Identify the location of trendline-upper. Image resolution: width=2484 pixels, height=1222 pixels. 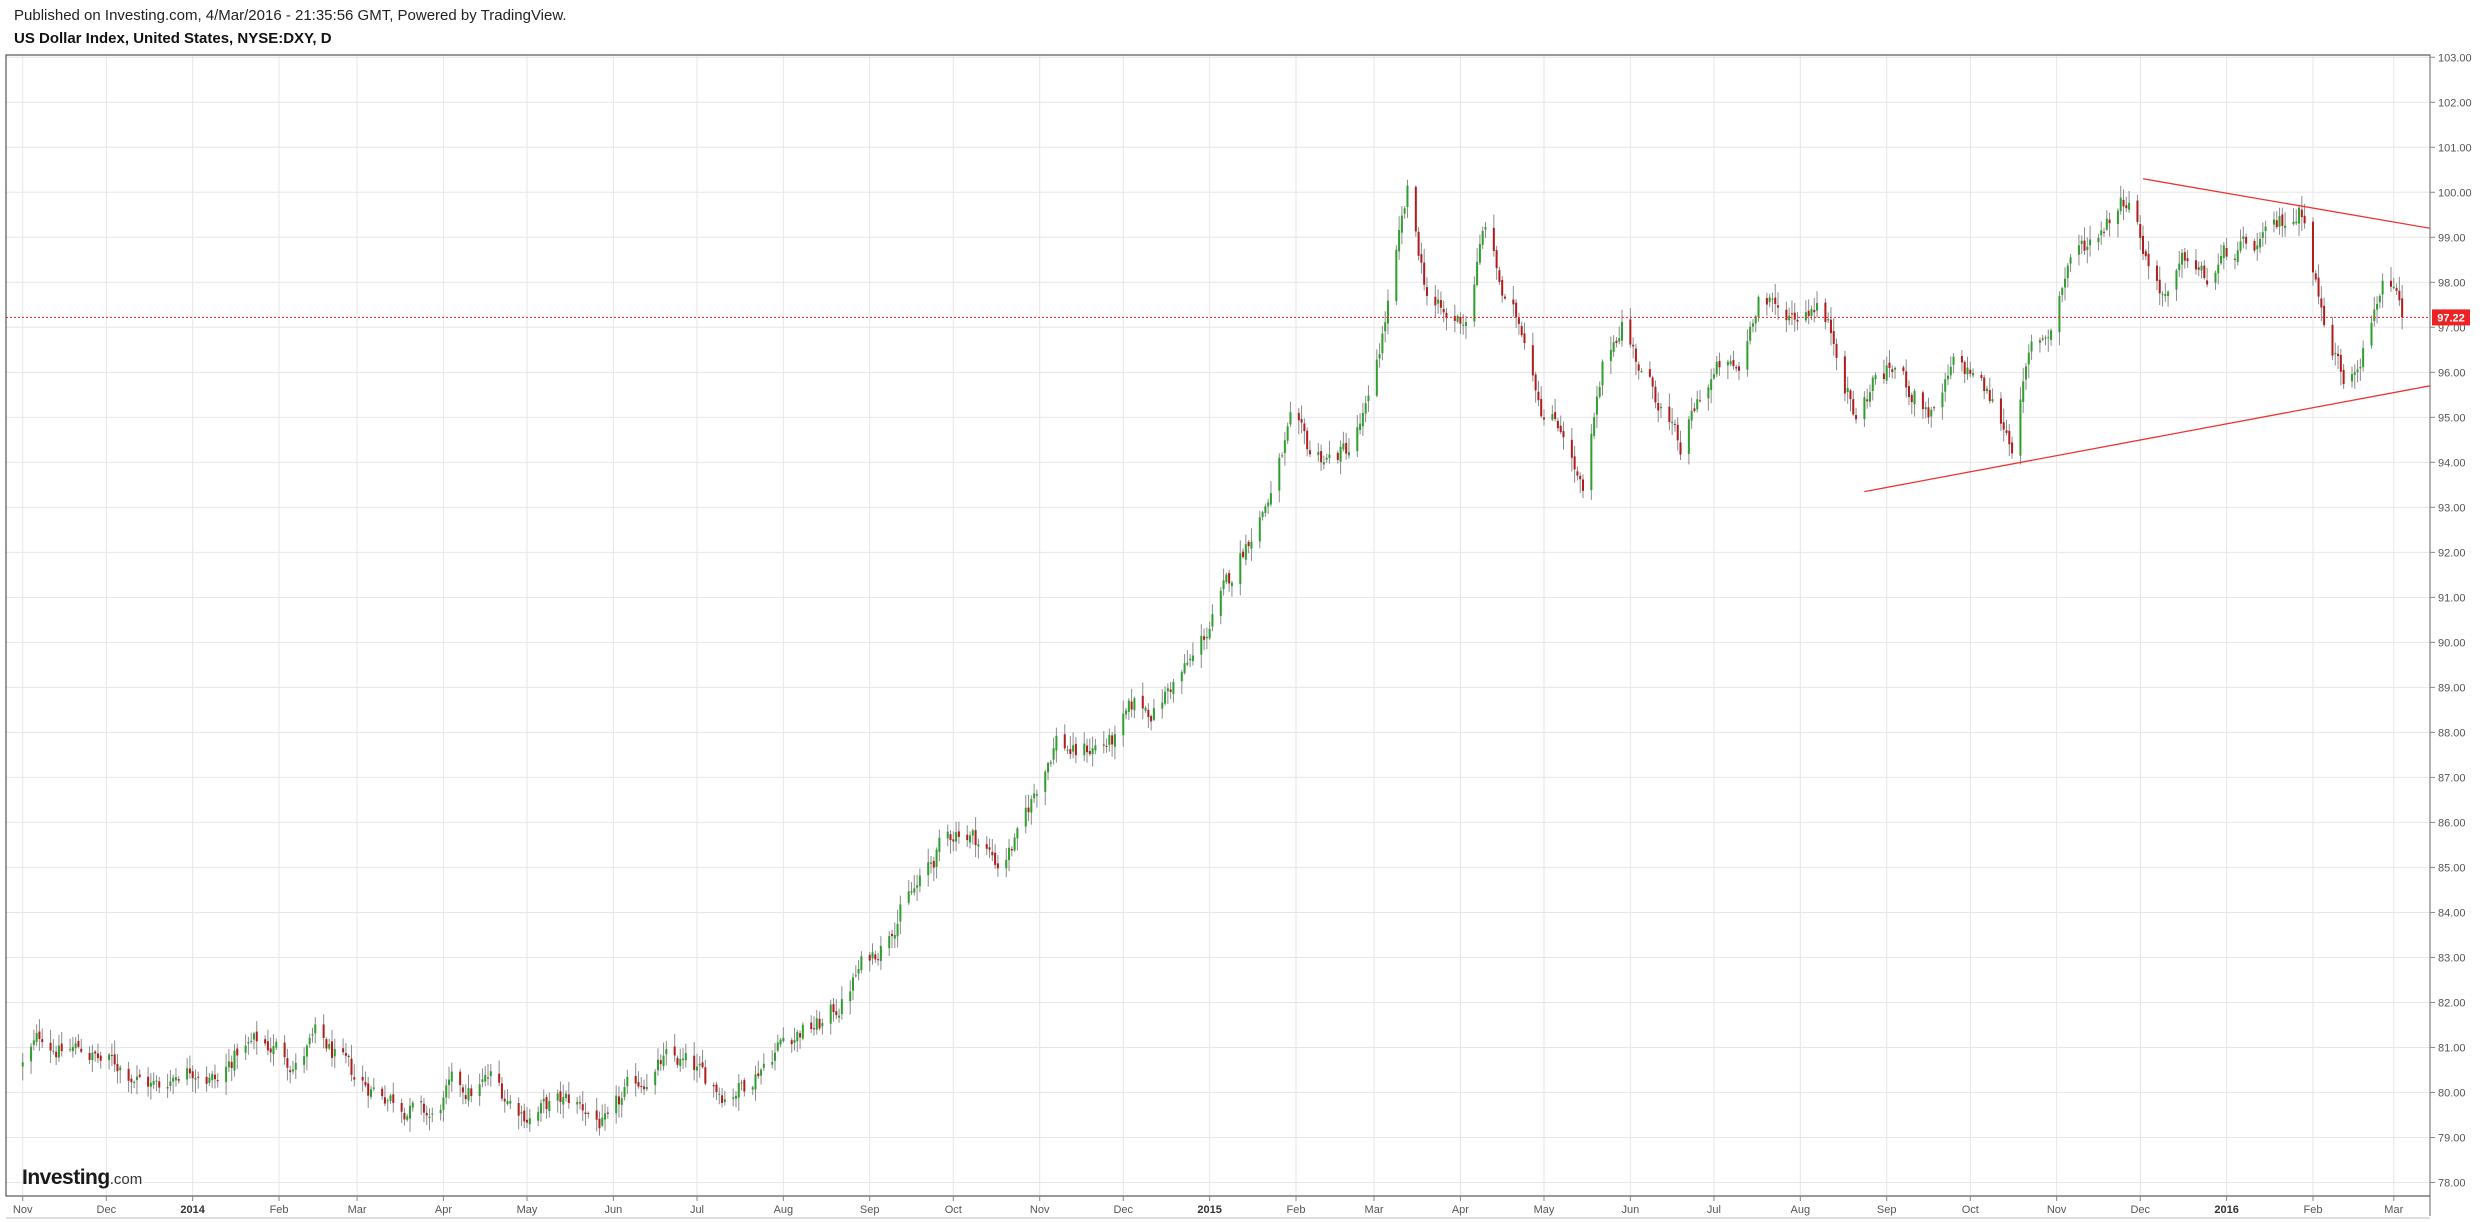
(2286, 203).